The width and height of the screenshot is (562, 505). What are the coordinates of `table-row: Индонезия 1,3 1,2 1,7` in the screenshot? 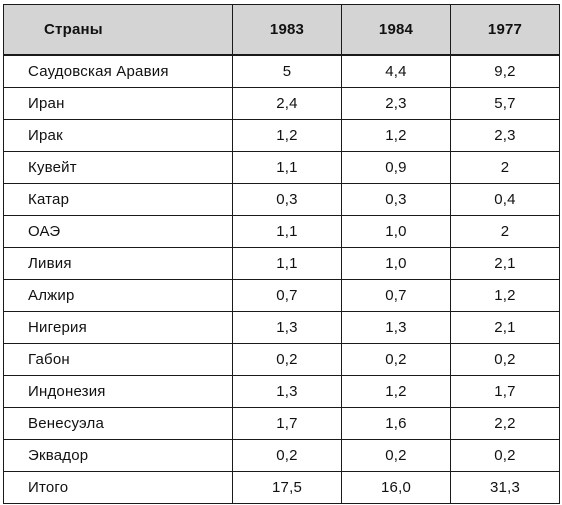 It's located at (281, 391).